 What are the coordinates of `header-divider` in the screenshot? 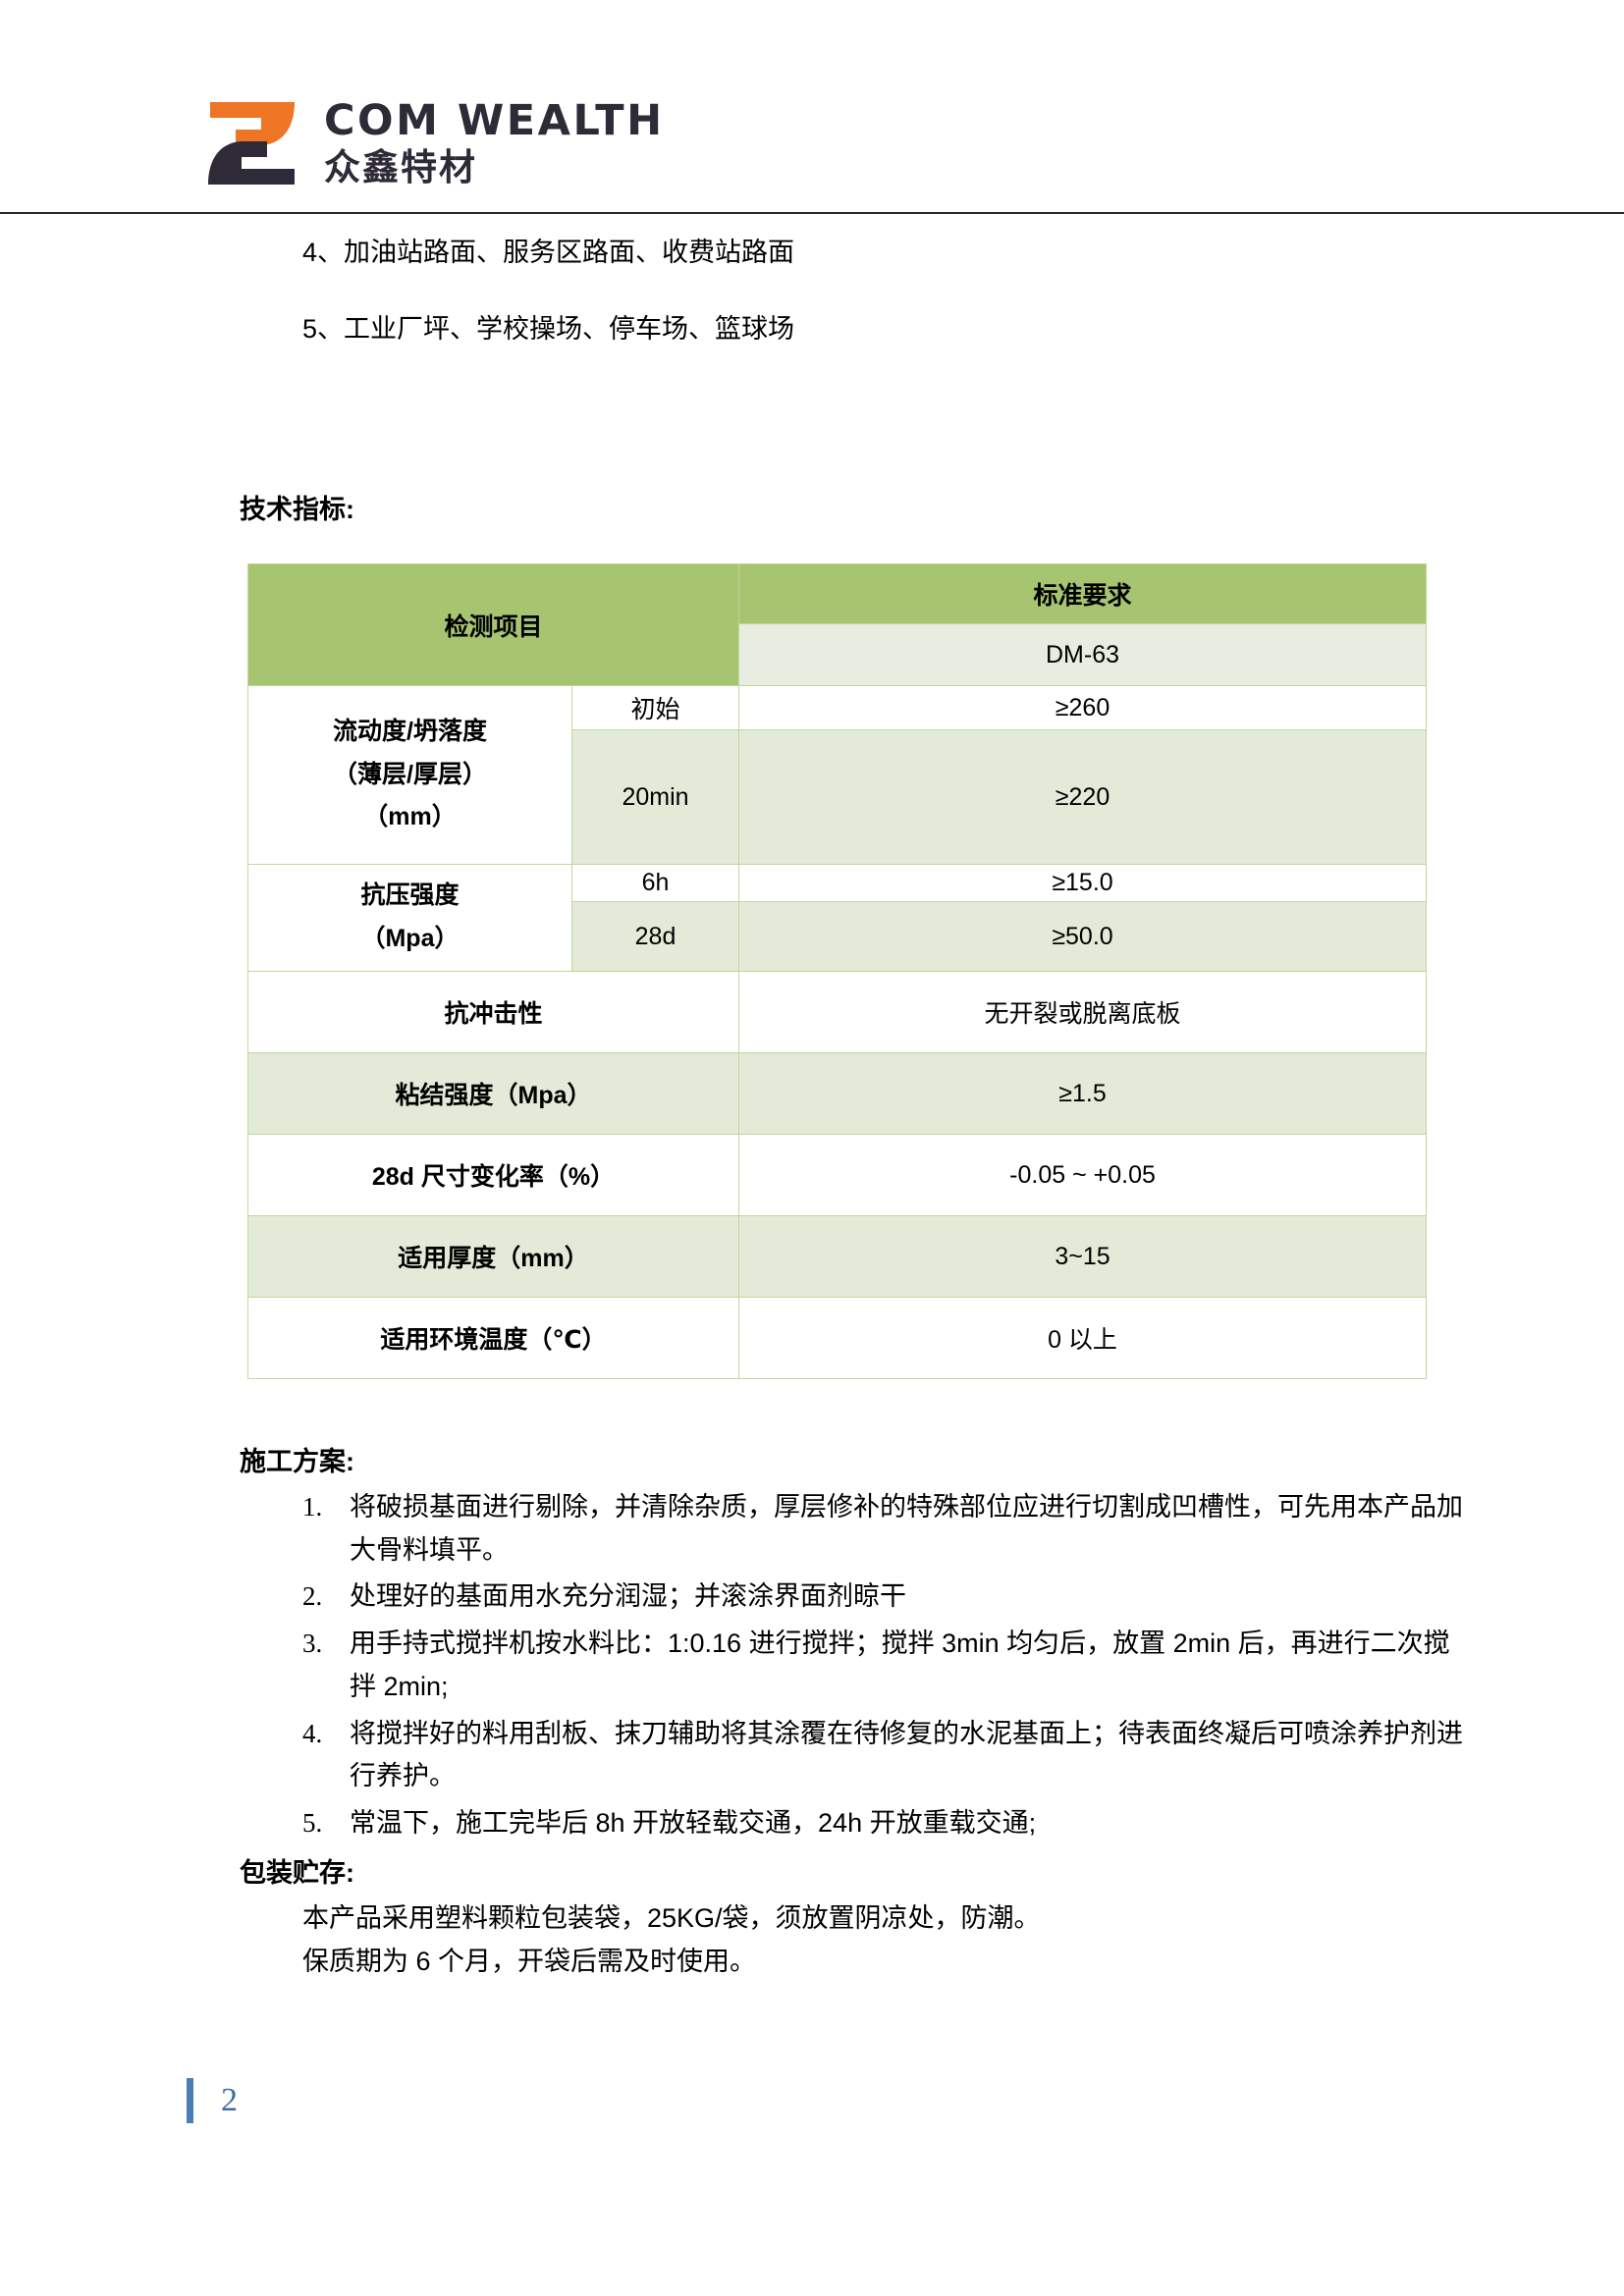 It's located at (812, 213).